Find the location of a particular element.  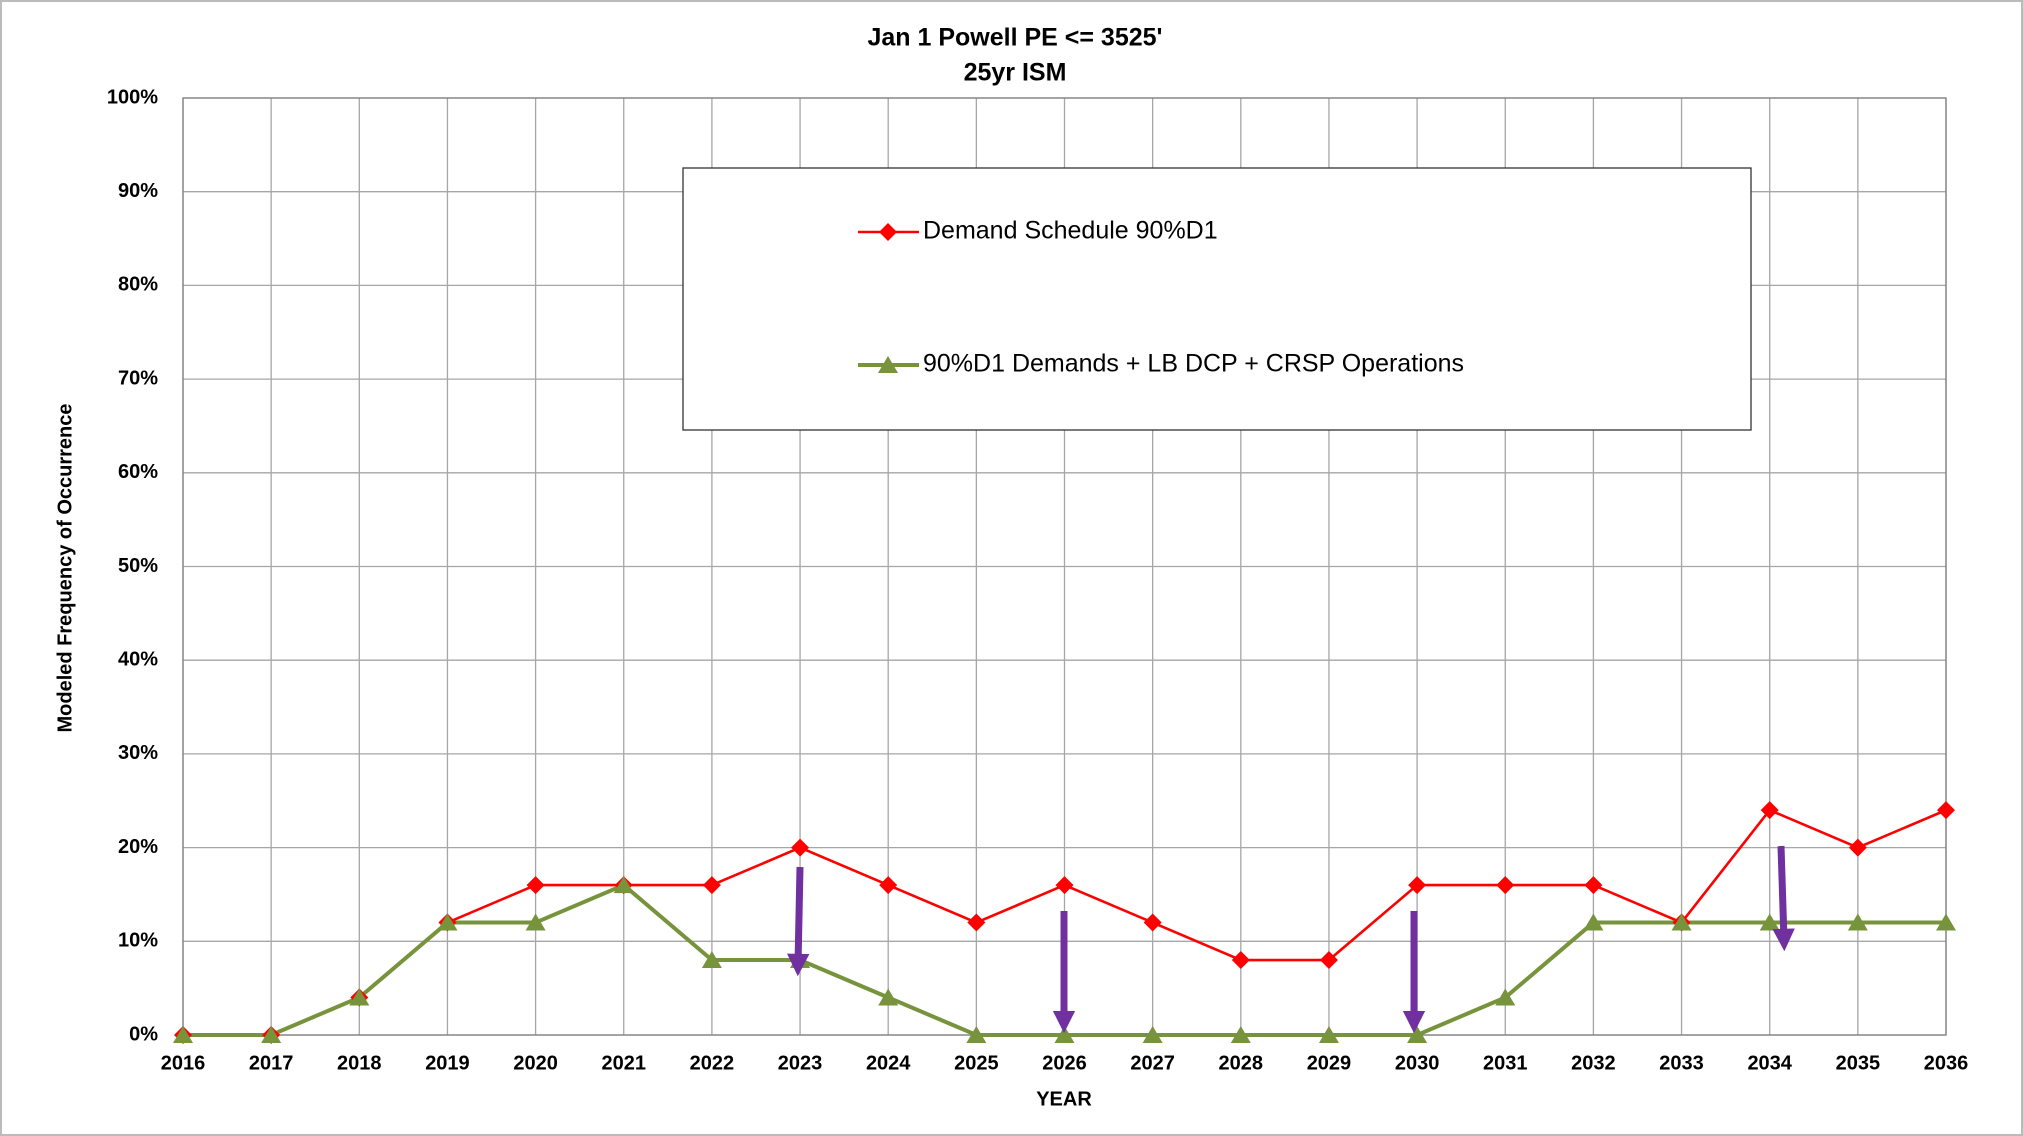

x-tick-label: 2019 is located at coordinates (447, 1063).